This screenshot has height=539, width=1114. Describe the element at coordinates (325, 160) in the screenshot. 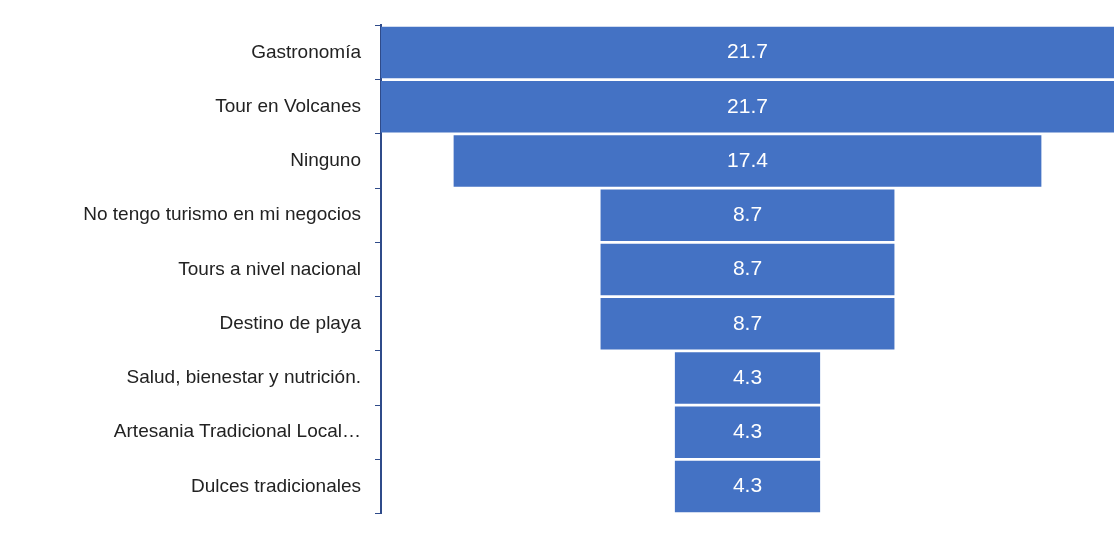

I see `category-label: Ninguno` at that location.